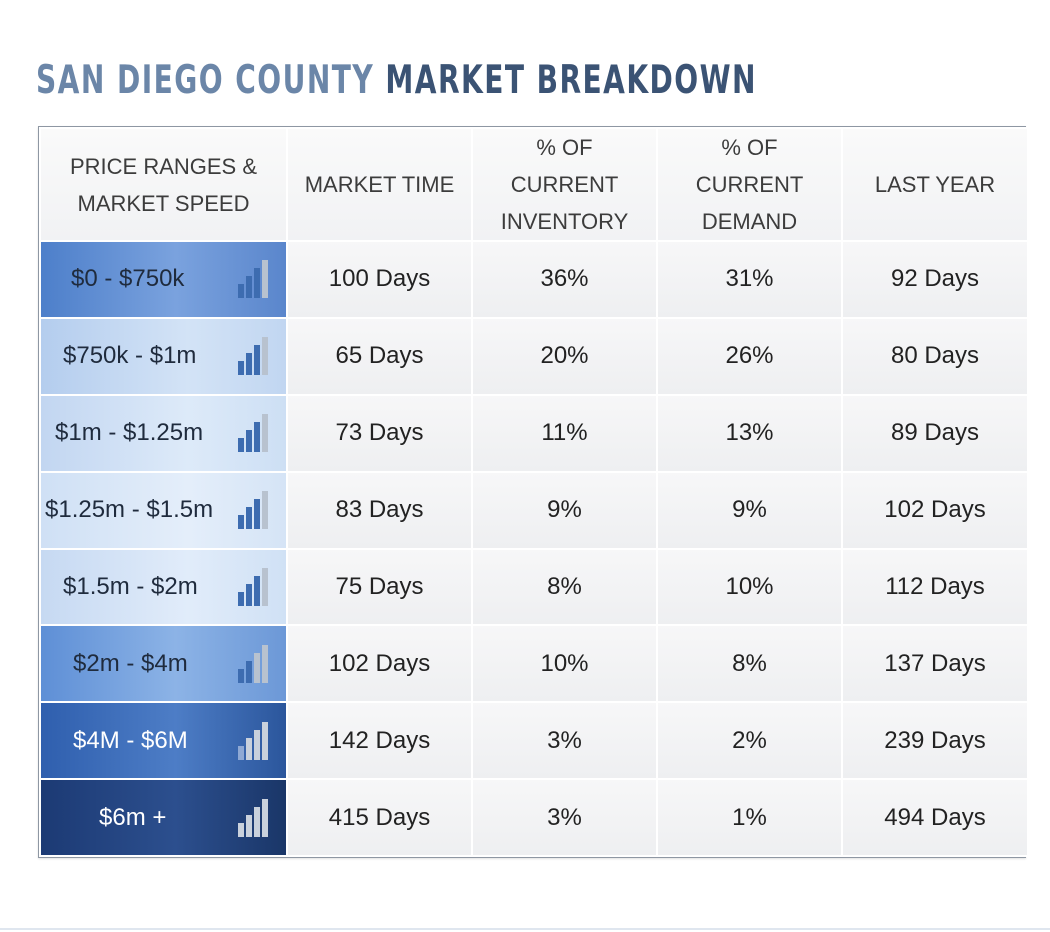 The width and height of the screenshot is (1050, 932). Describe the element at coordinates (564, 587) in the screenshot. I see `inventory-cell: 8%` at that location.